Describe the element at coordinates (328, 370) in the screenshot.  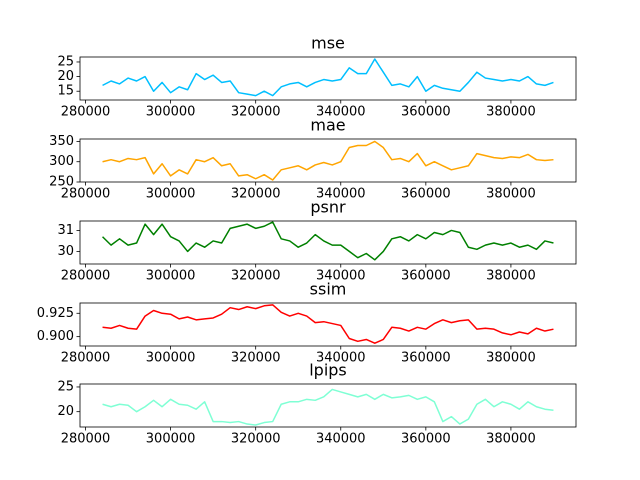
I see `subplot-title: lpips` at that location.